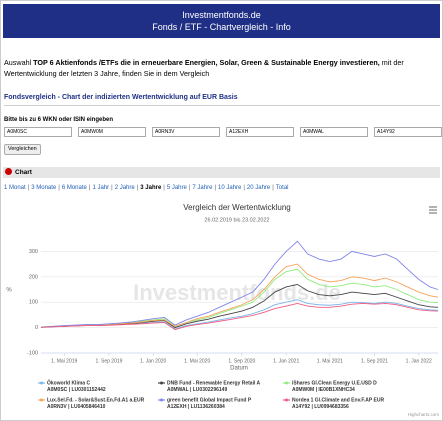  I want to click on legend-name: DNB Fund - Renewable Energy Retail A, so click(214, 383).